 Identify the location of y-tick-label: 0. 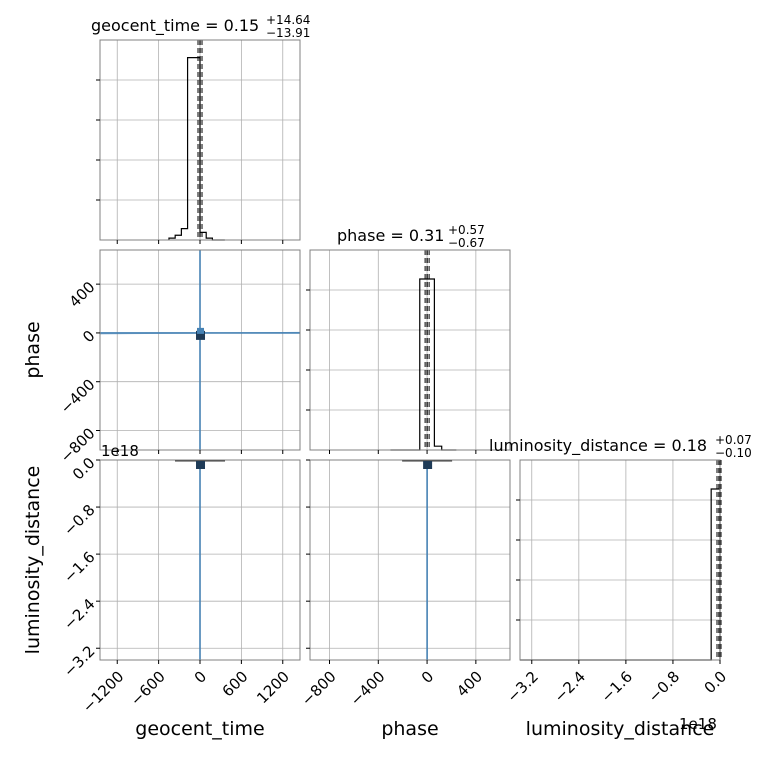
(88, 336).